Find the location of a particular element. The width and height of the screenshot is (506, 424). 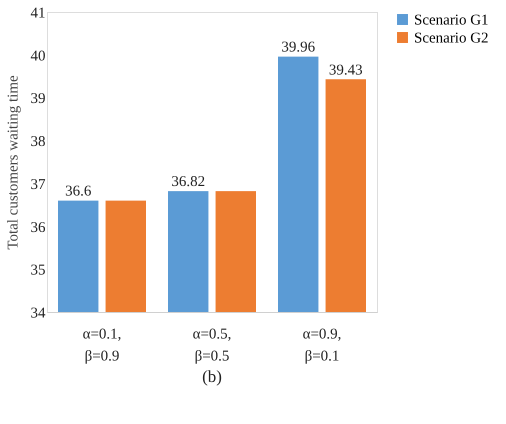

legend-label: Scenario G1 is located at coordinates (451, 20).